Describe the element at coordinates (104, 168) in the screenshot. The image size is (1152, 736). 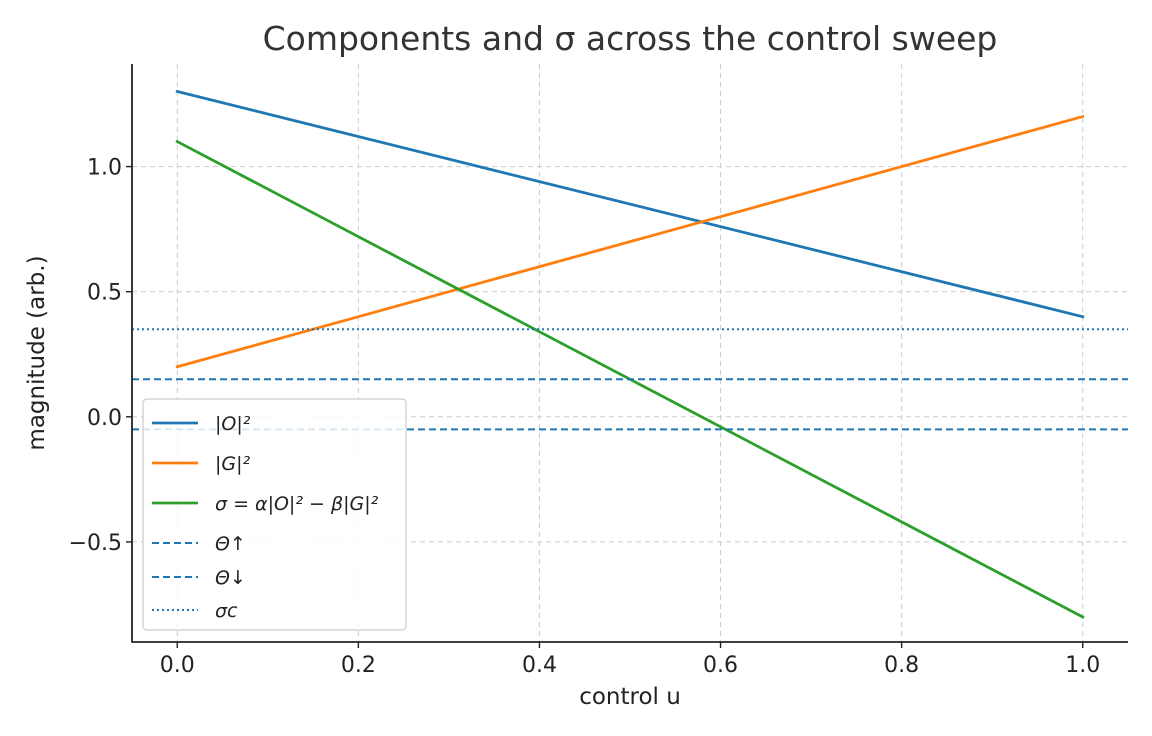
I see `y-tick-label-3: 1.0` at that location.